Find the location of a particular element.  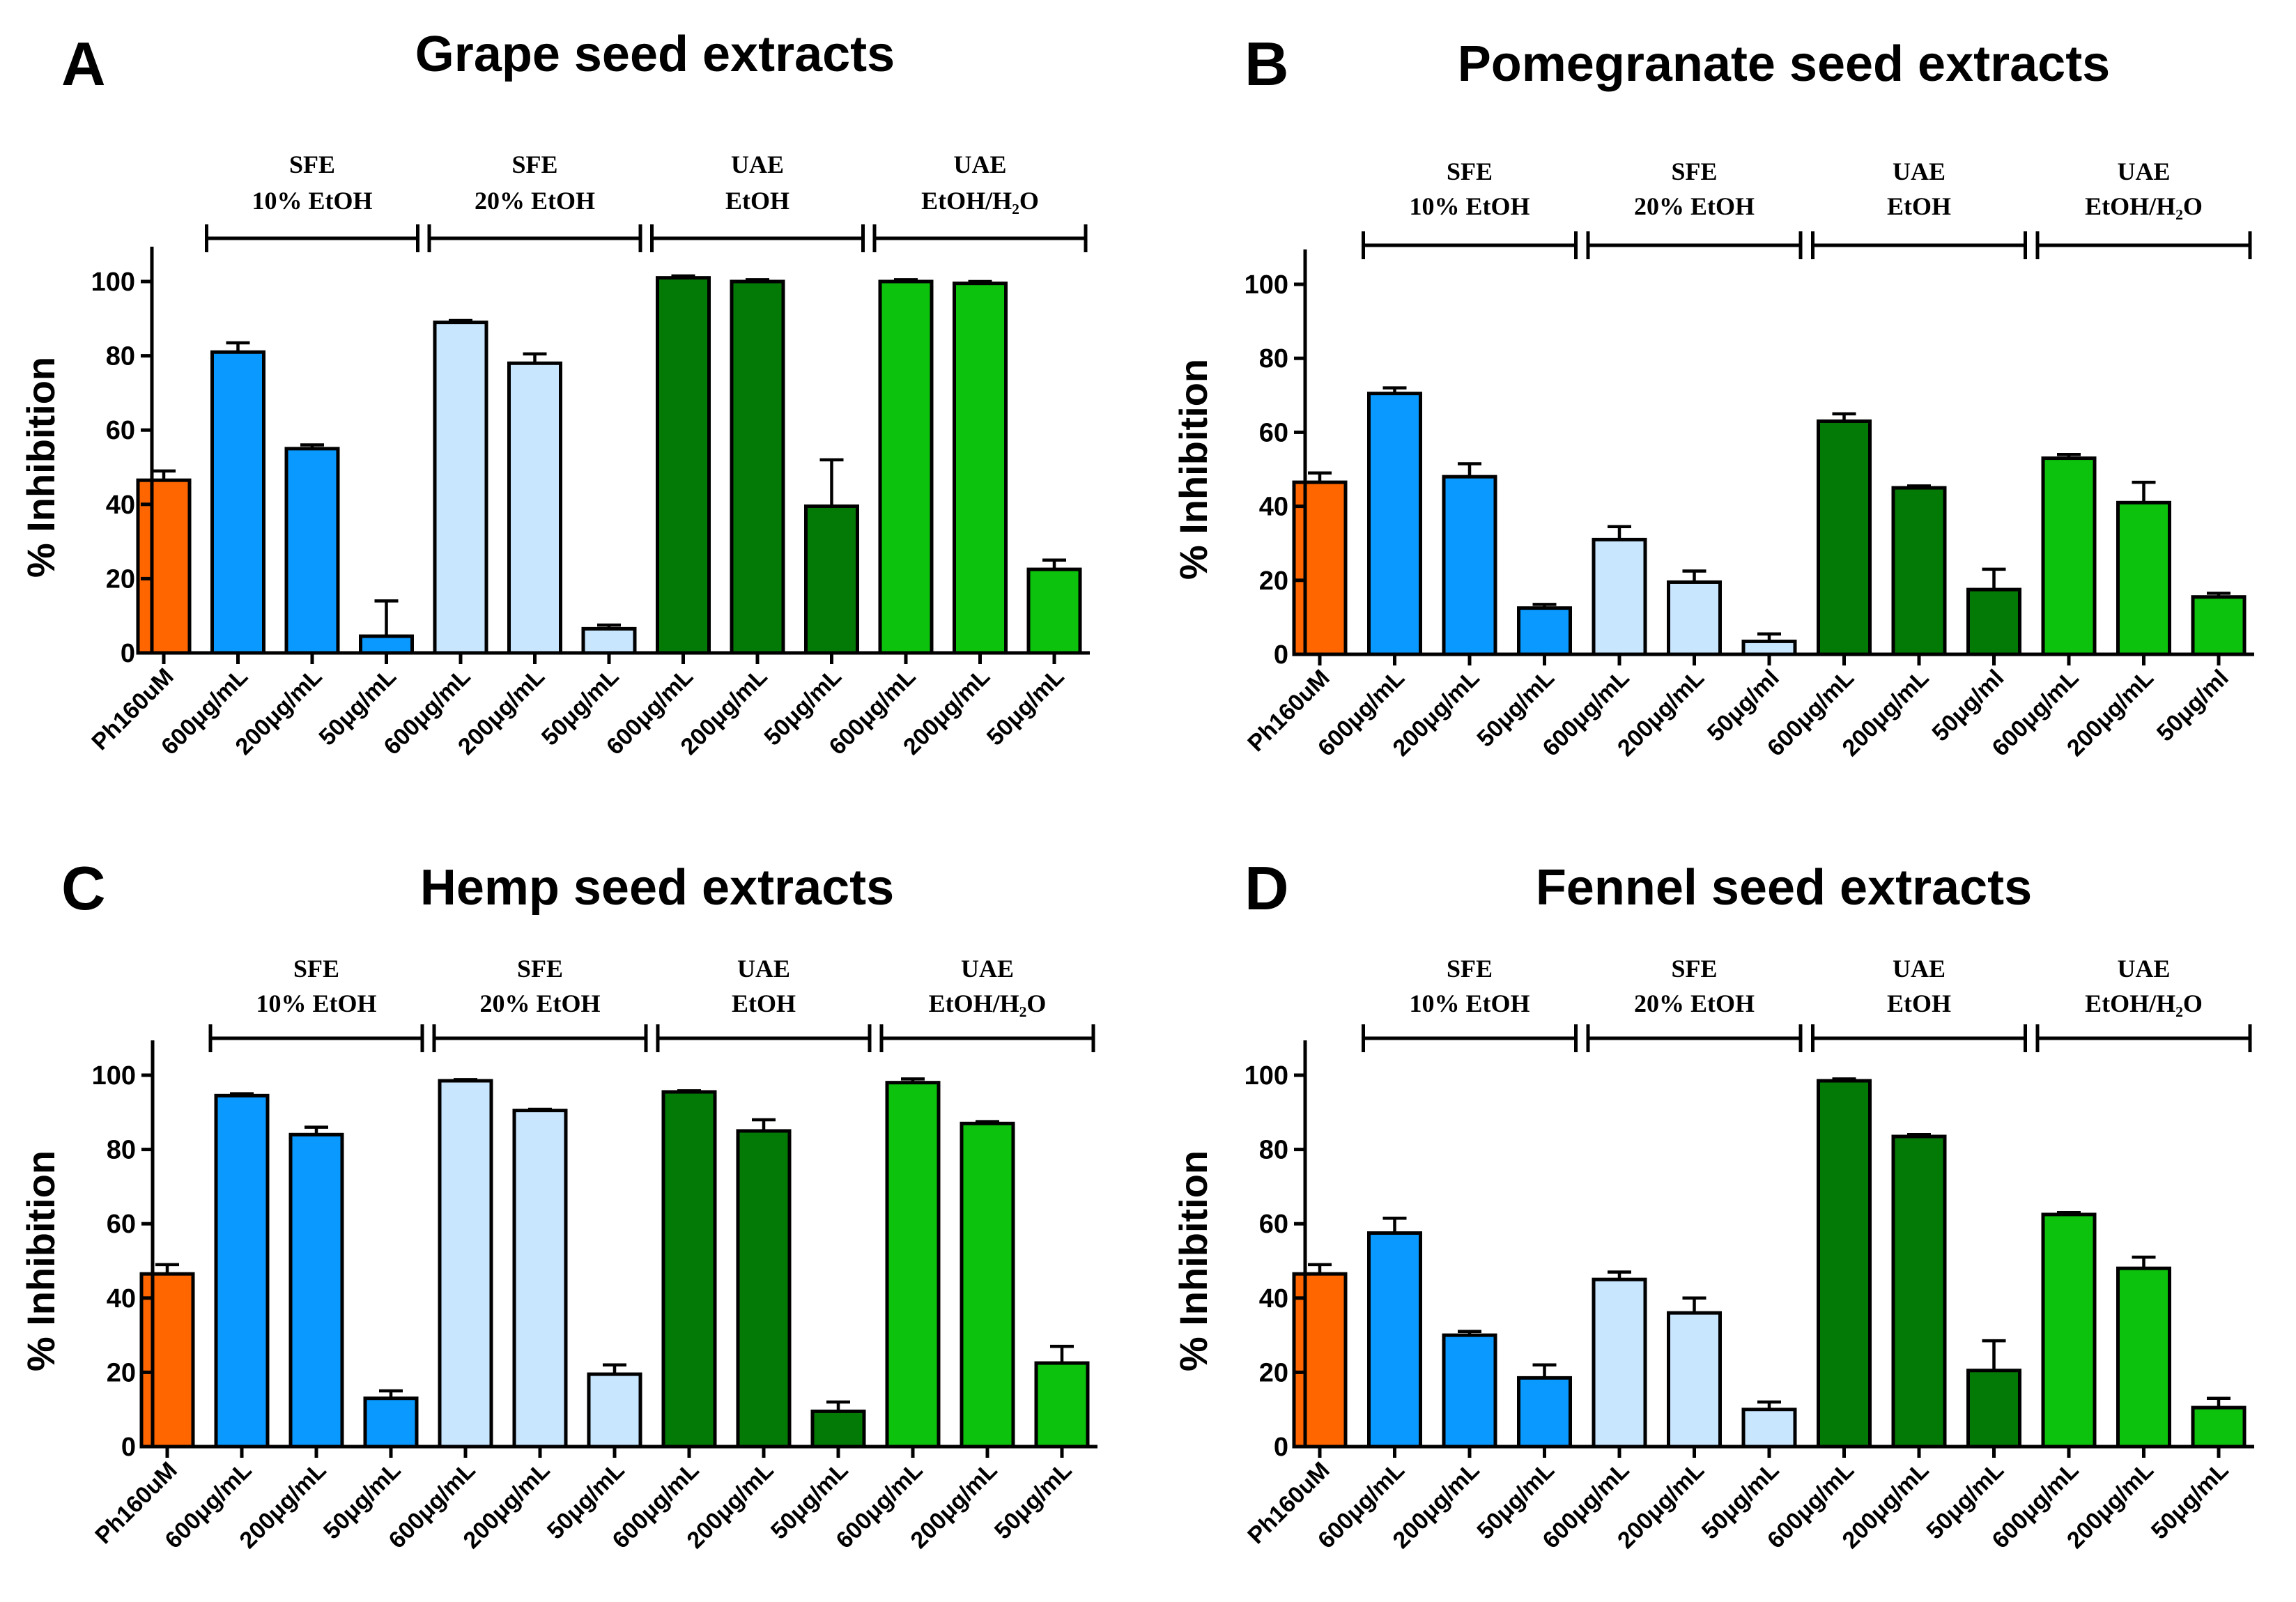

panel-title: Hemp seed extracts is located at coordinates (657, 888).